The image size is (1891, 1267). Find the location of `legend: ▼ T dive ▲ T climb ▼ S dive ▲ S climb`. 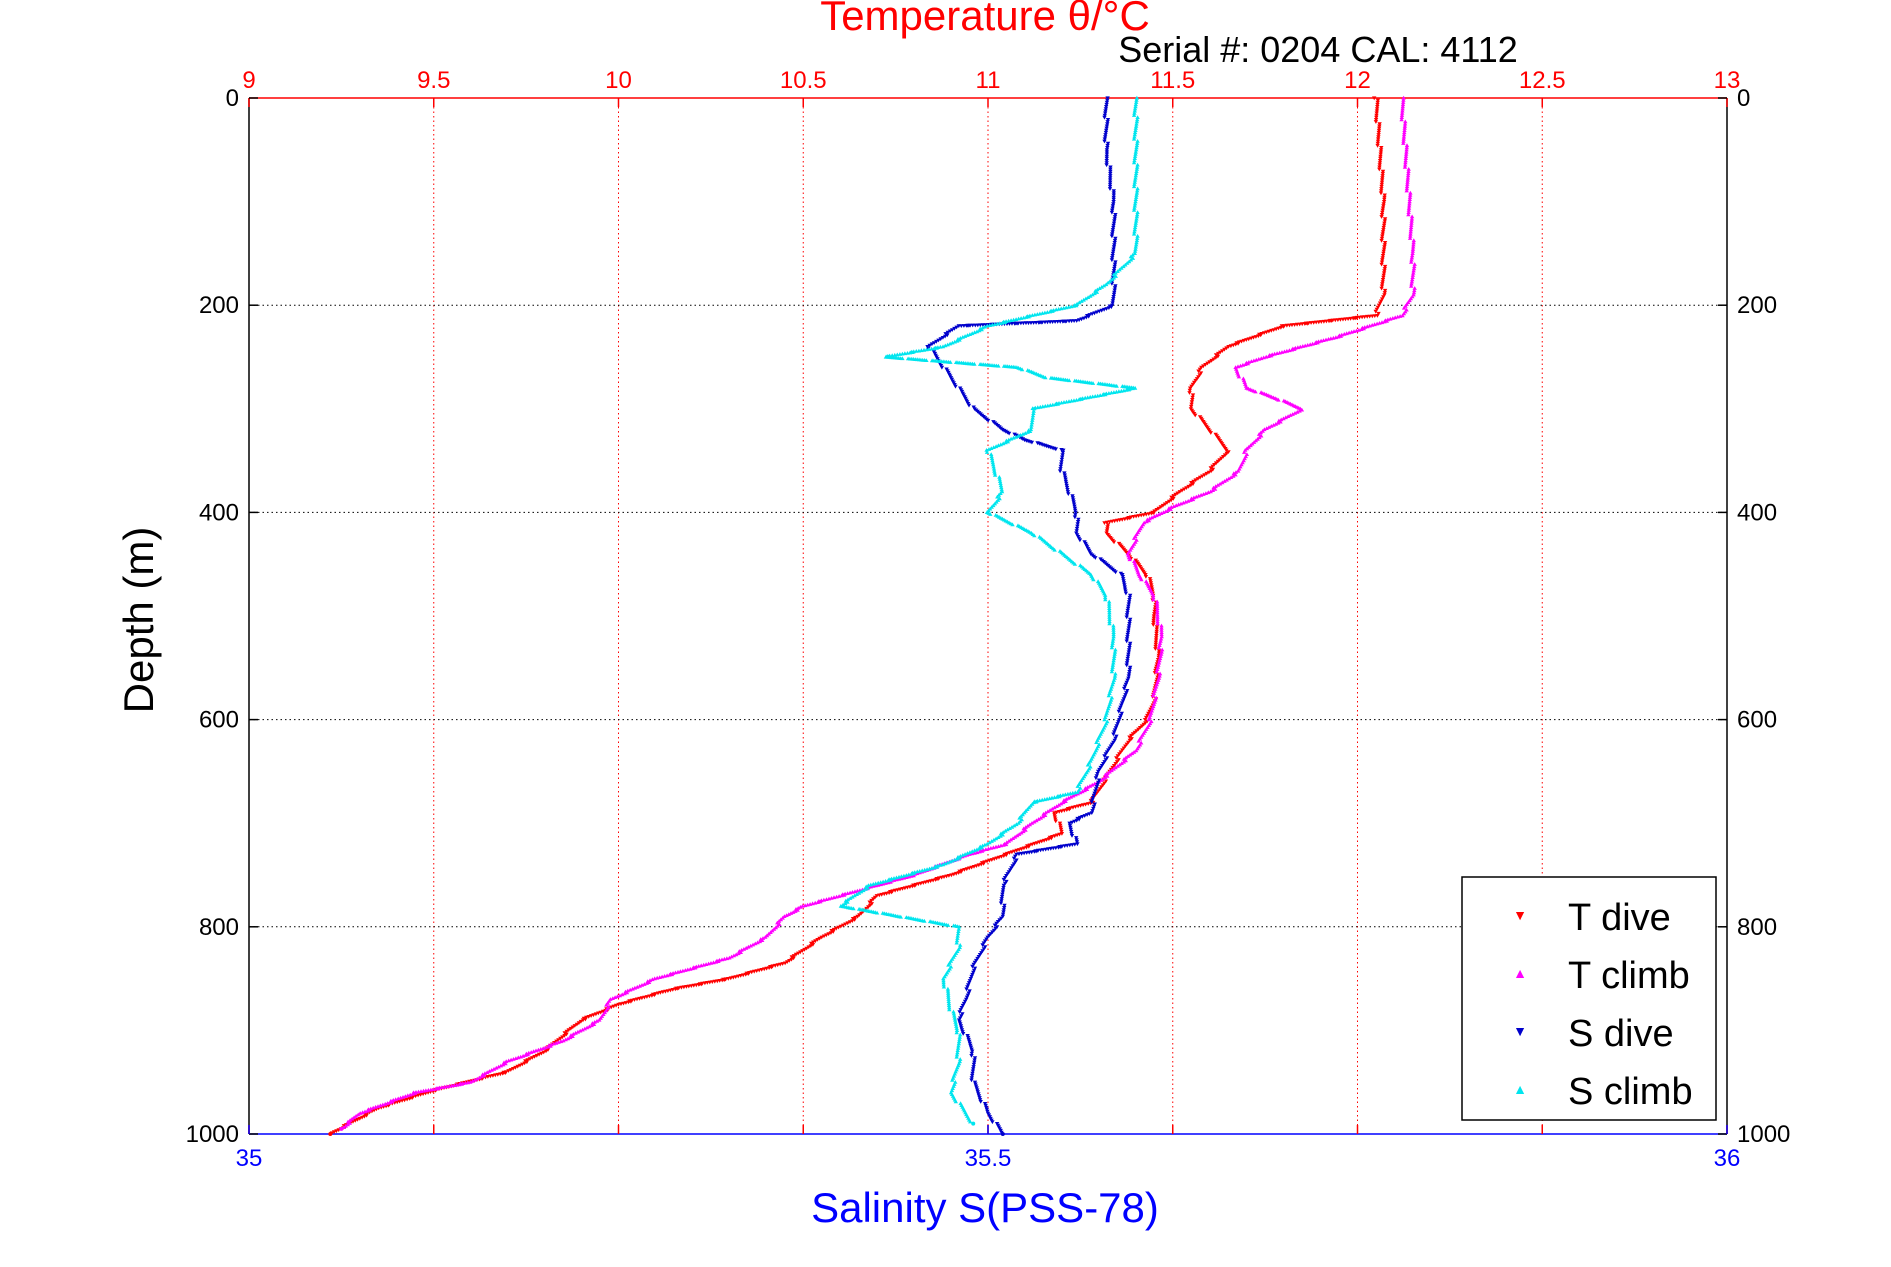

legend: ▼ T dive ▲ T climb ▼ S dive ▲ S climb is located at coordinates (1589, 998).